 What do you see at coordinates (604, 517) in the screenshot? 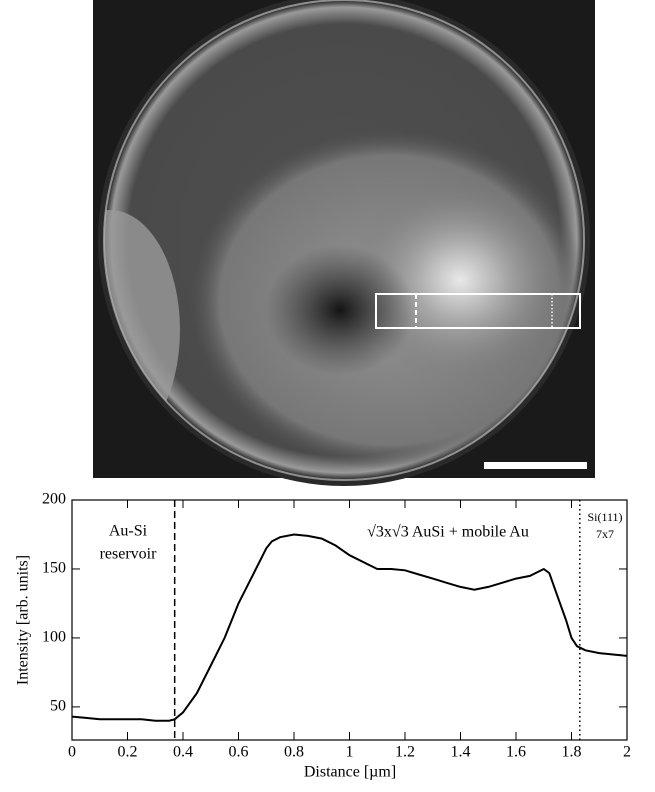
I see `annotation: Si(111)` at bounding box center [604, 517].